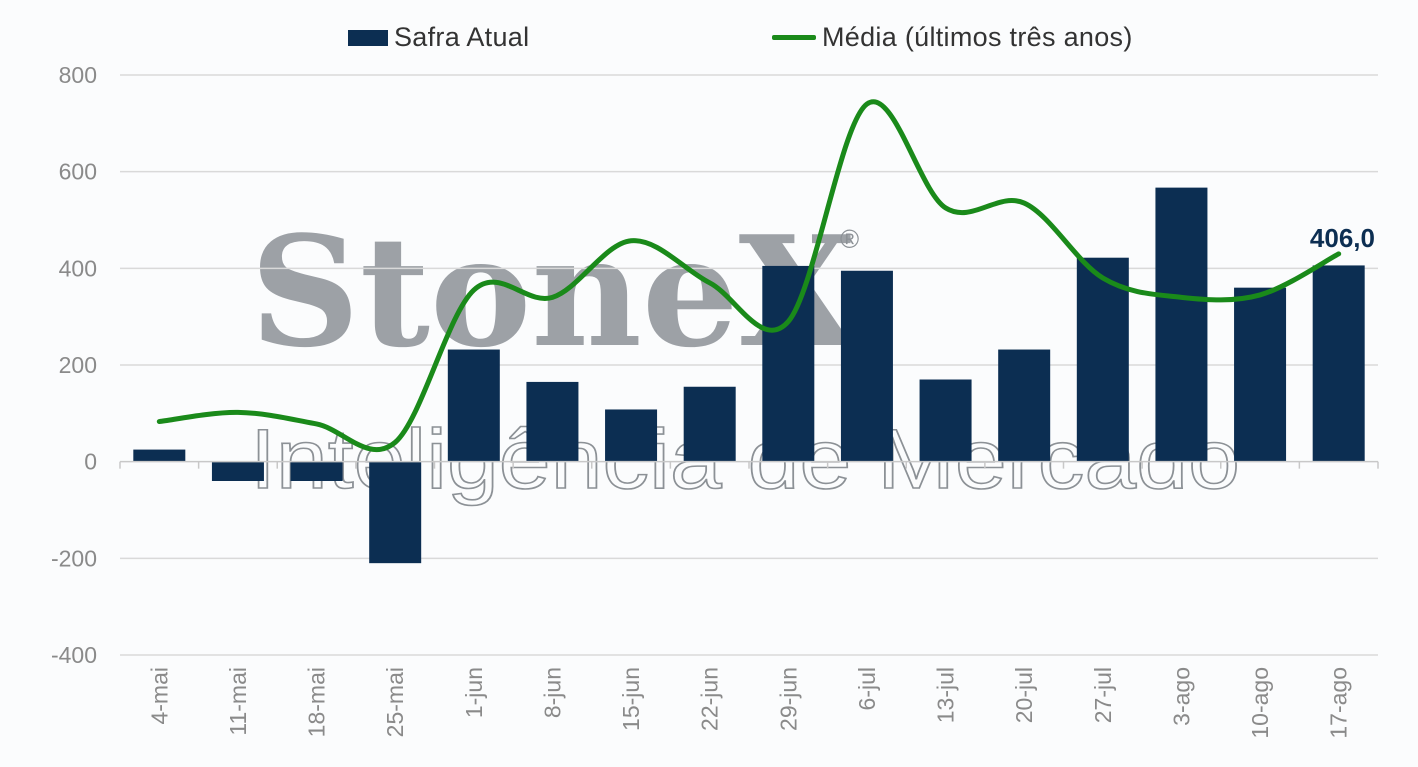 Image resolution: width=1418 pixels, height=767 pixels. What do you see at coordinates (631, 699) in the screenshot?
I see `x-tick-label: 15-jun` at bounding box center [631, 699].